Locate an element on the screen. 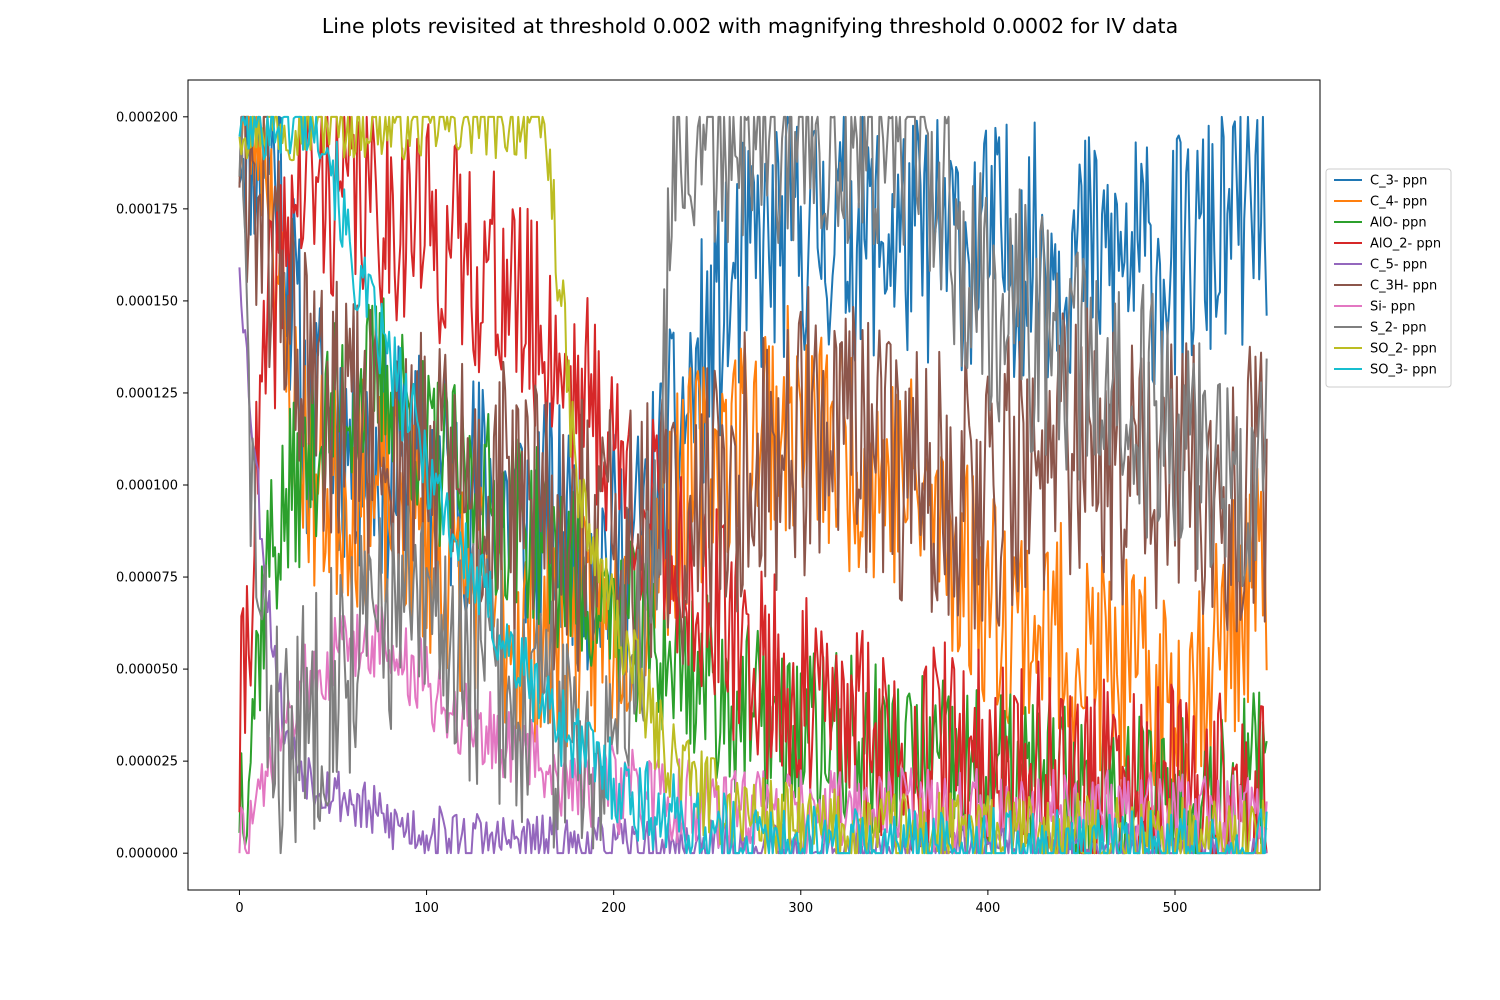 The width and height of the screenshot is (1500, 1000). legend-label: C_5- ppn is located at coordinates (1398, 265).